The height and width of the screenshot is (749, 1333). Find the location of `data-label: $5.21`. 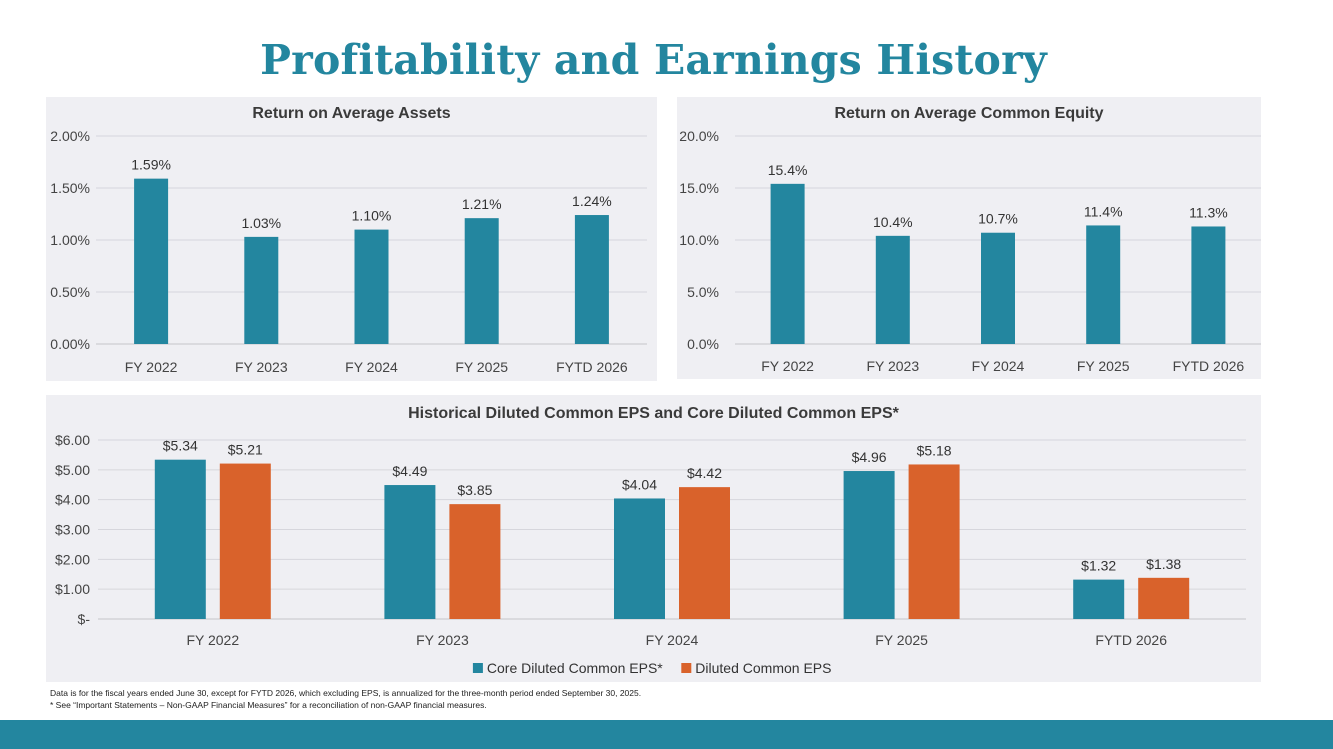

data-label: $5.21 is located at coordinates (245, 450).